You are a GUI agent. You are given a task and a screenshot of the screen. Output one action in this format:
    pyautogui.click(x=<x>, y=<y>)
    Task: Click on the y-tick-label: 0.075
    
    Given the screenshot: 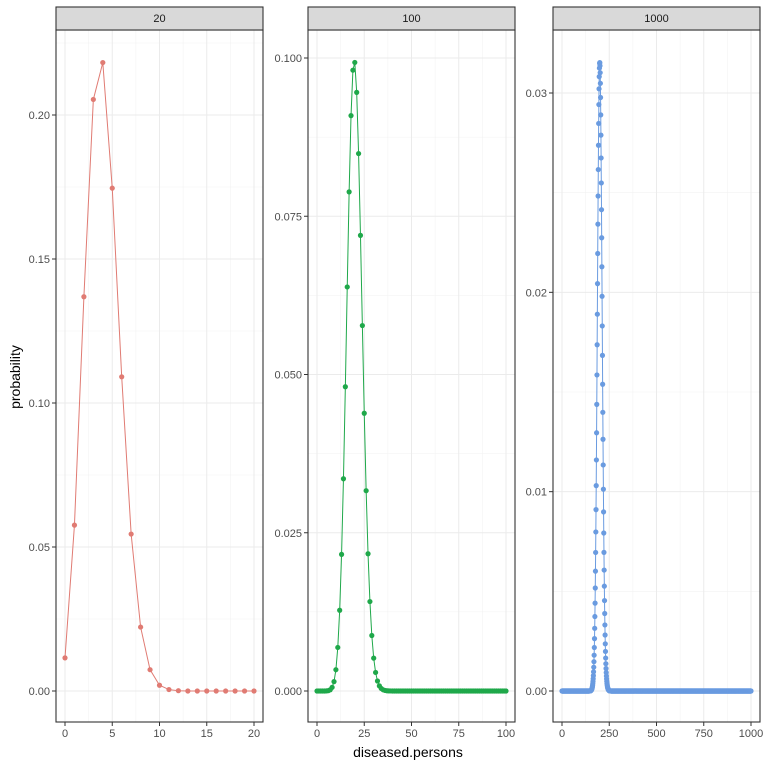 What is the action you would take?
    pyautogui.click(x=288, y=217)
    